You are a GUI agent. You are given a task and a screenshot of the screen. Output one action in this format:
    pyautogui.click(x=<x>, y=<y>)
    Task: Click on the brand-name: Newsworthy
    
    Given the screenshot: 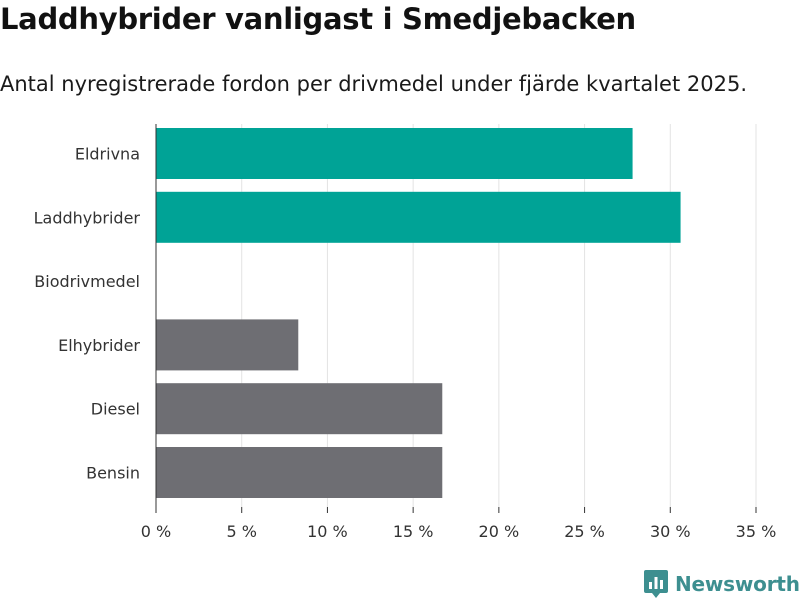 What is the action you would take?
    pyautogui.click(x=737, y=584)
    